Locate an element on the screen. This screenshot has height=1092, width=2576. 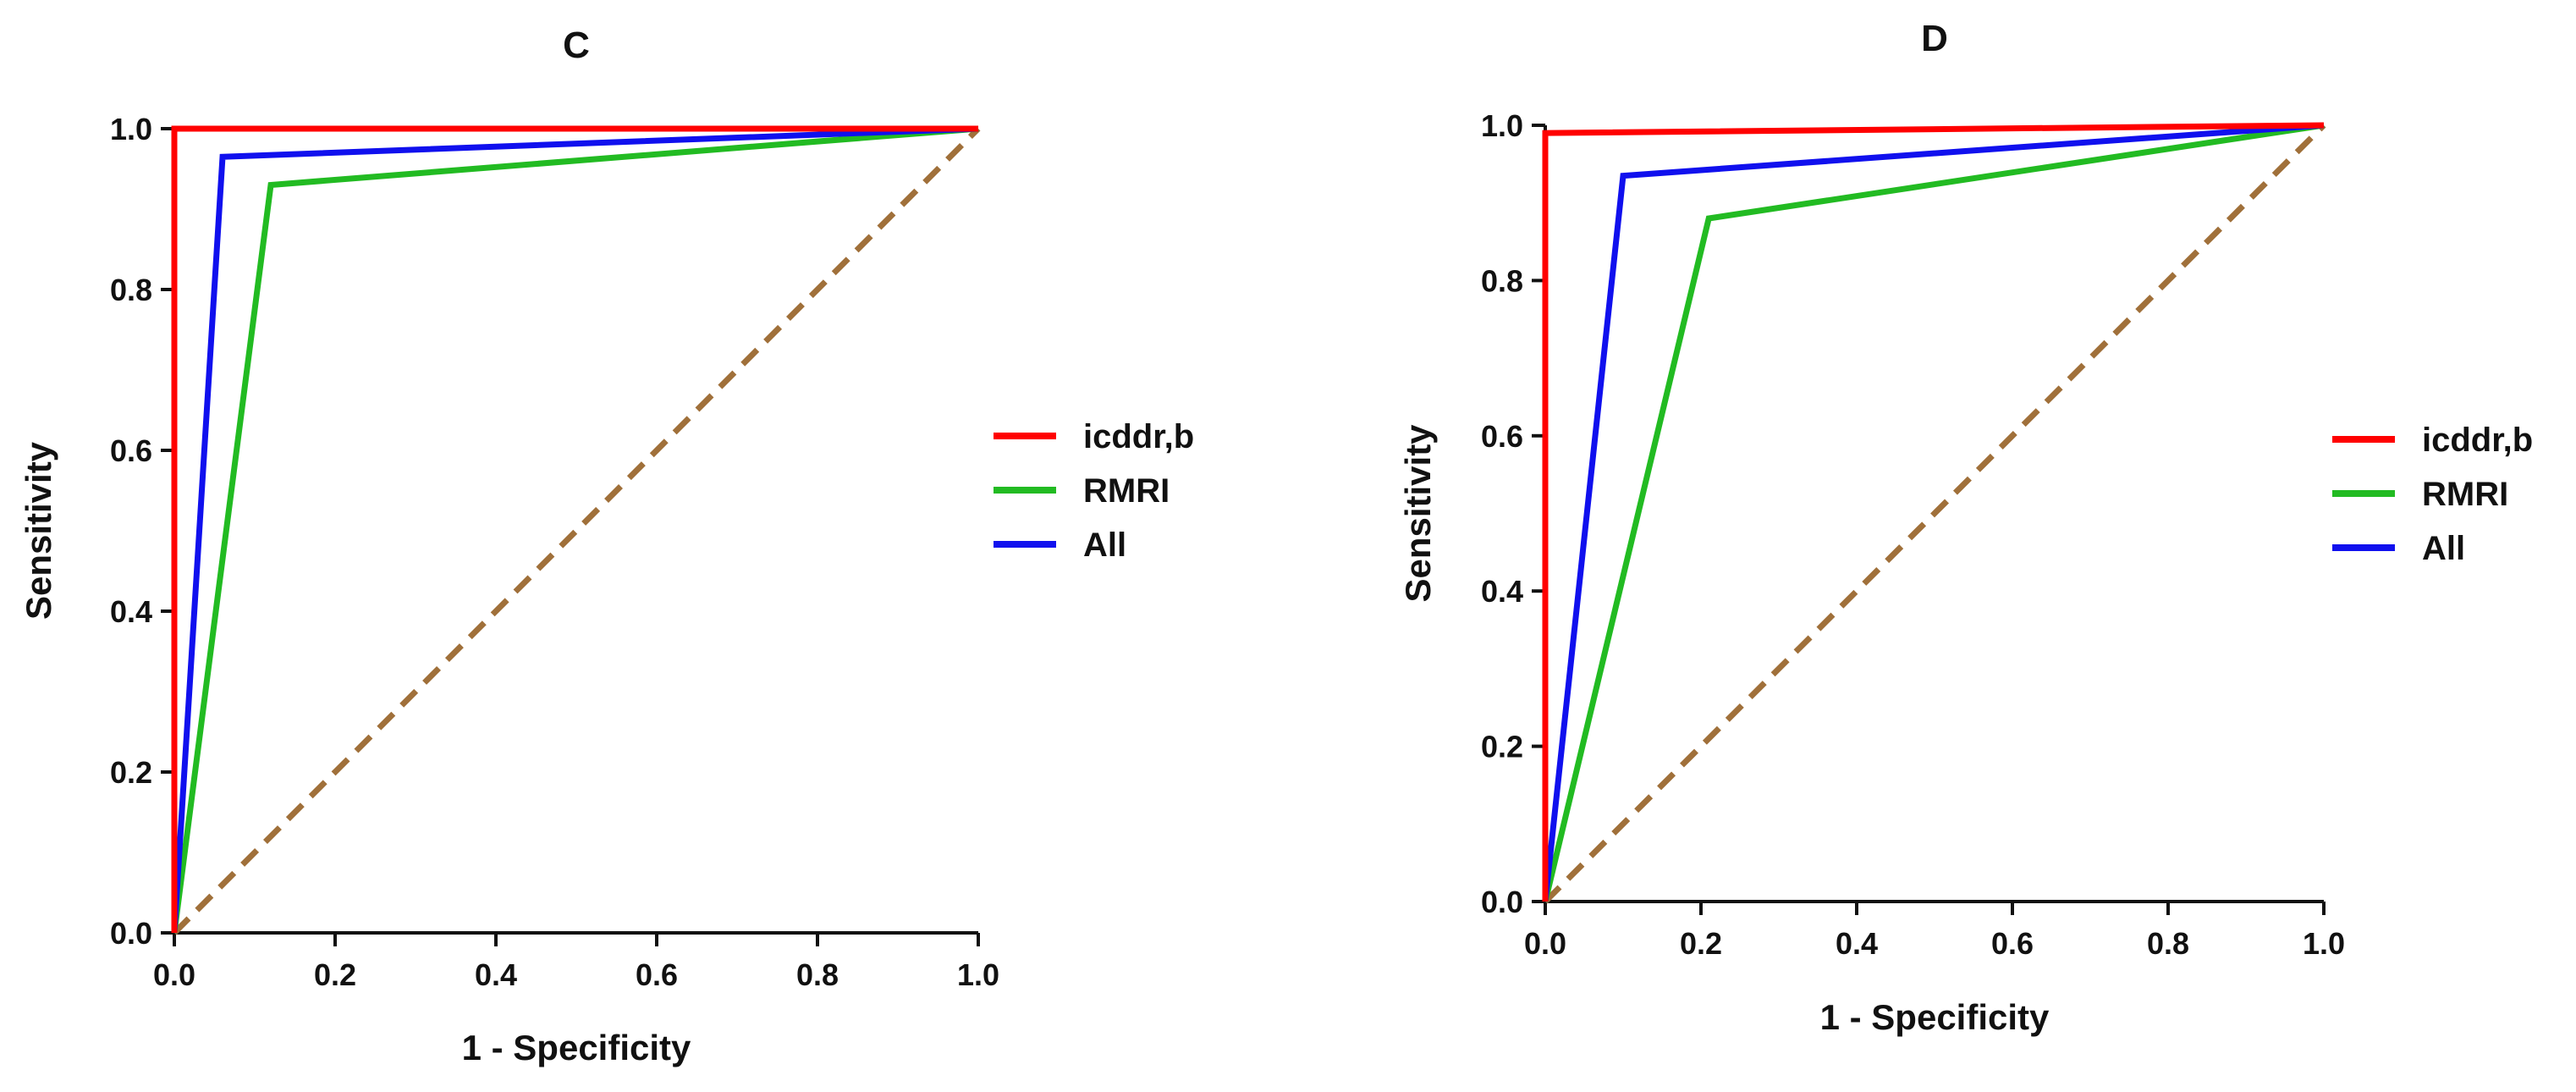
chart-title: D is located at coordinates (1934, 38).